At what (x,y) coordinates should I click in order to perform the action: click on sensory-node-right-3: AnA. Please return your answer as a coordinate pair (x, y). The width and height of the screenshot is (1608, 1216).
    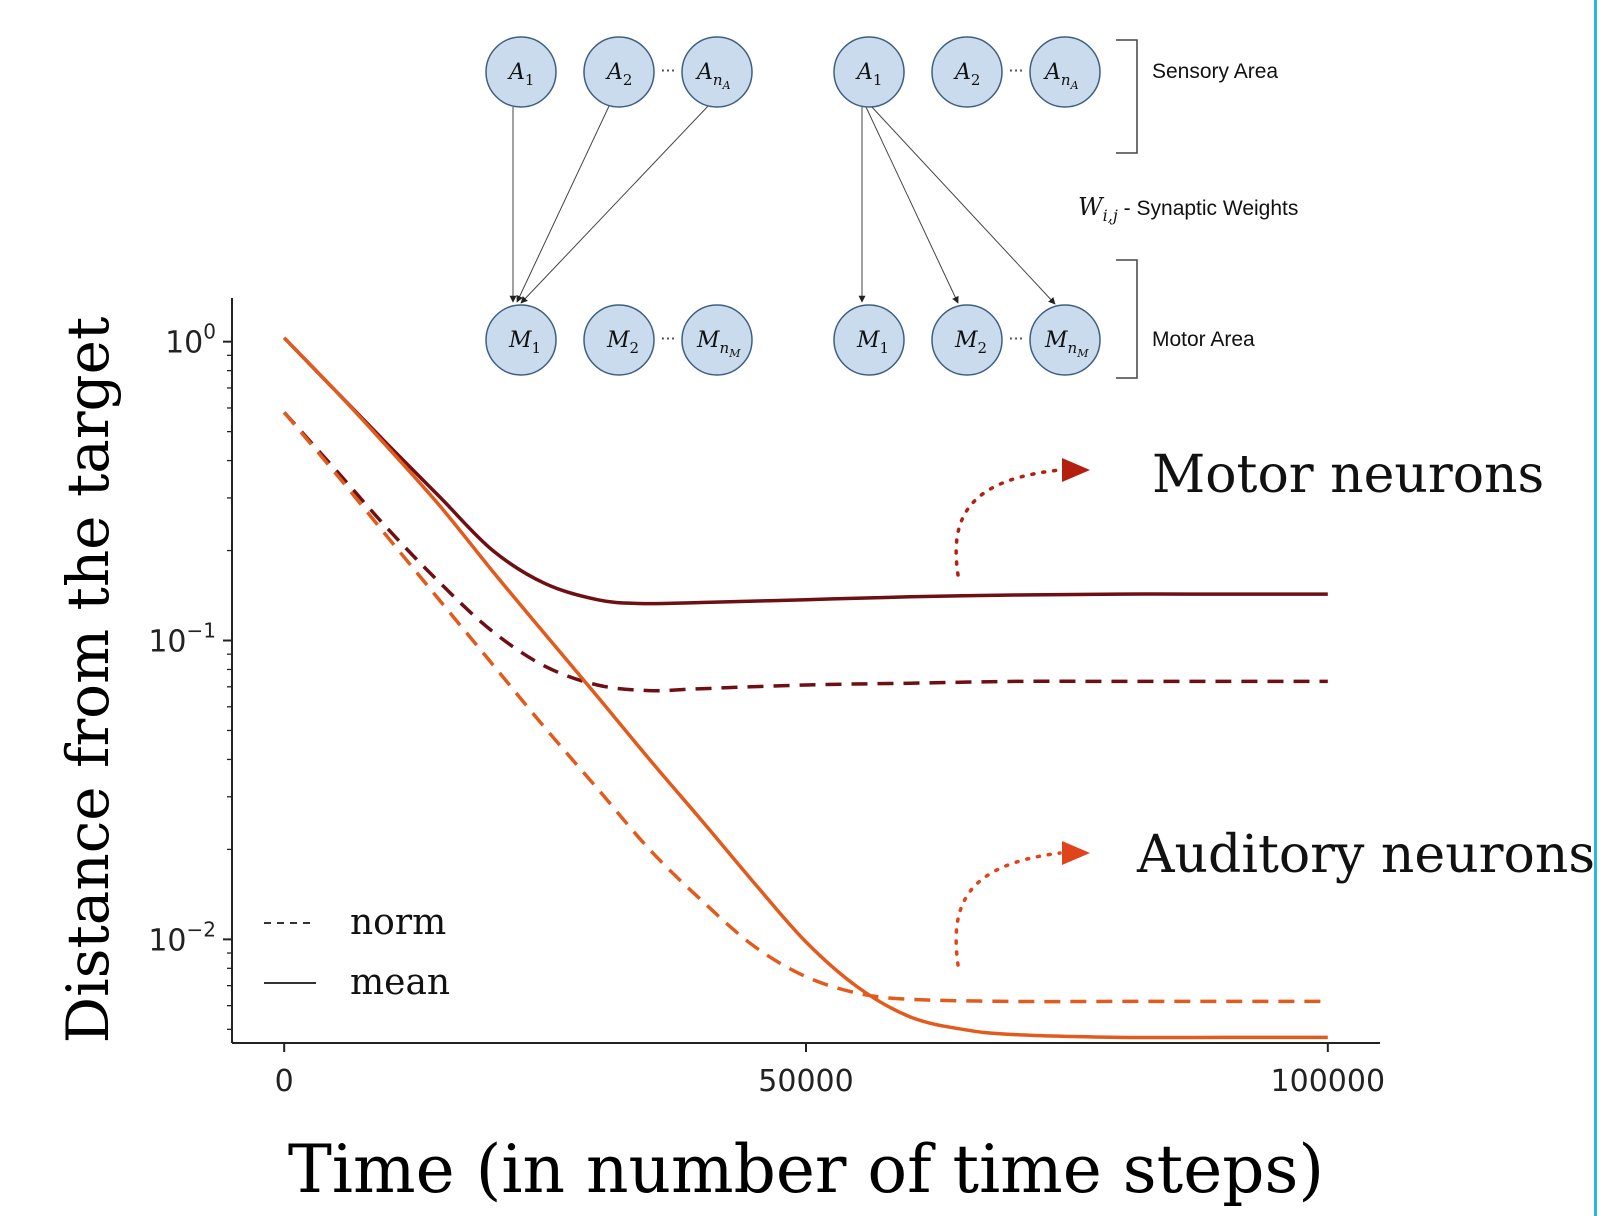
    Looking at the image, I should click on (1065, 72).